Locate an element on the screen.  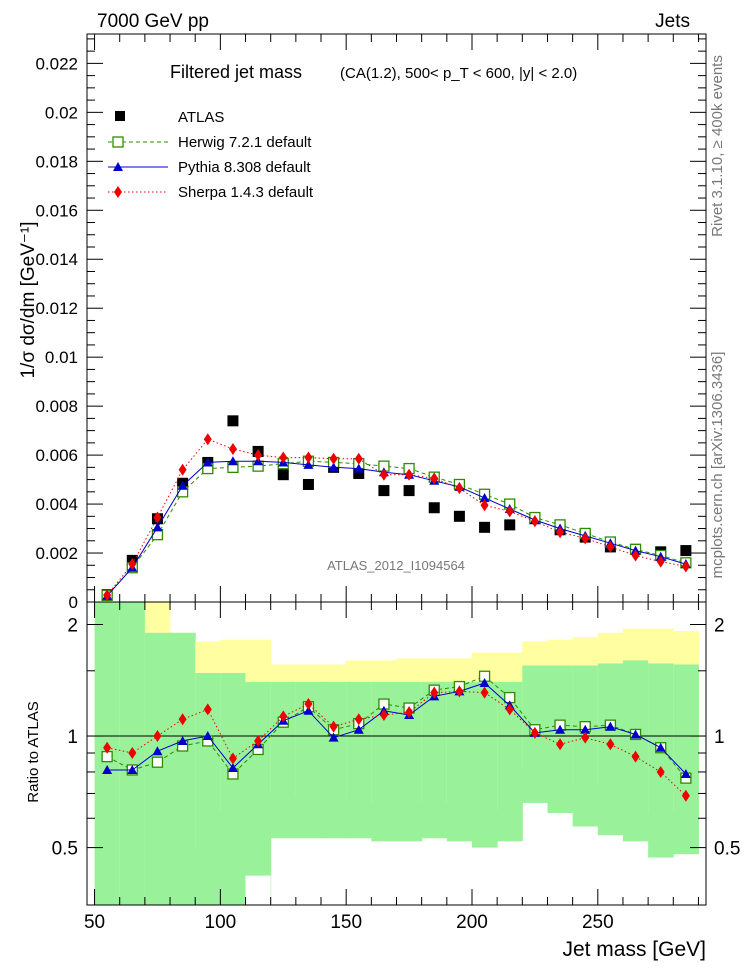
legend-marker-herwig is located at coordinates (118, 142).